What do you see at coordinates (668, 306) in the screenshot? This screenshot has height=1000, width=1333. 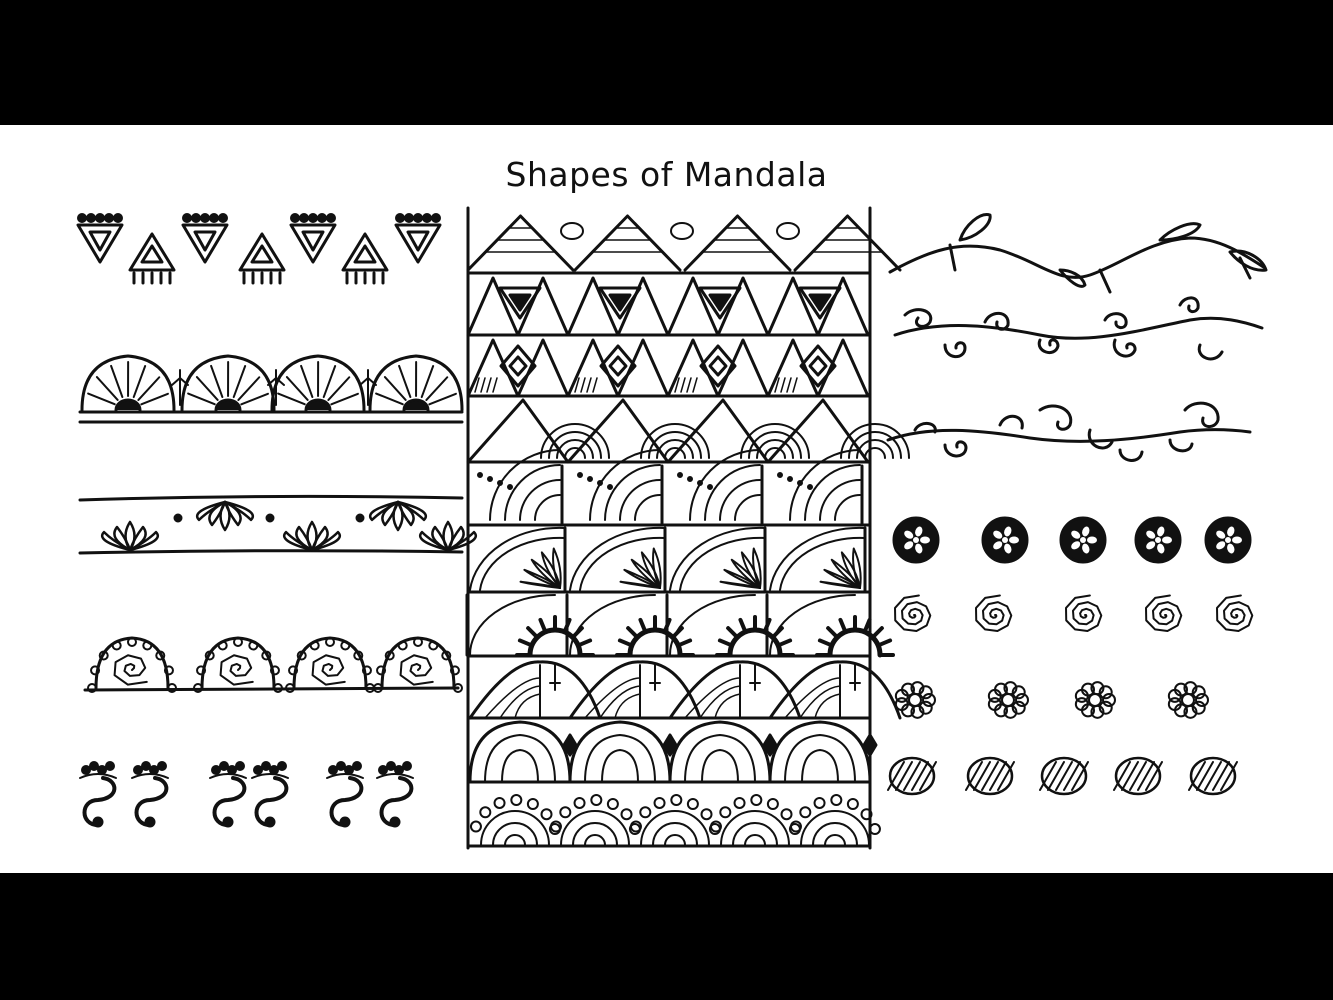 I see `inverted-triangle-row` at bounding box center [668, 306].